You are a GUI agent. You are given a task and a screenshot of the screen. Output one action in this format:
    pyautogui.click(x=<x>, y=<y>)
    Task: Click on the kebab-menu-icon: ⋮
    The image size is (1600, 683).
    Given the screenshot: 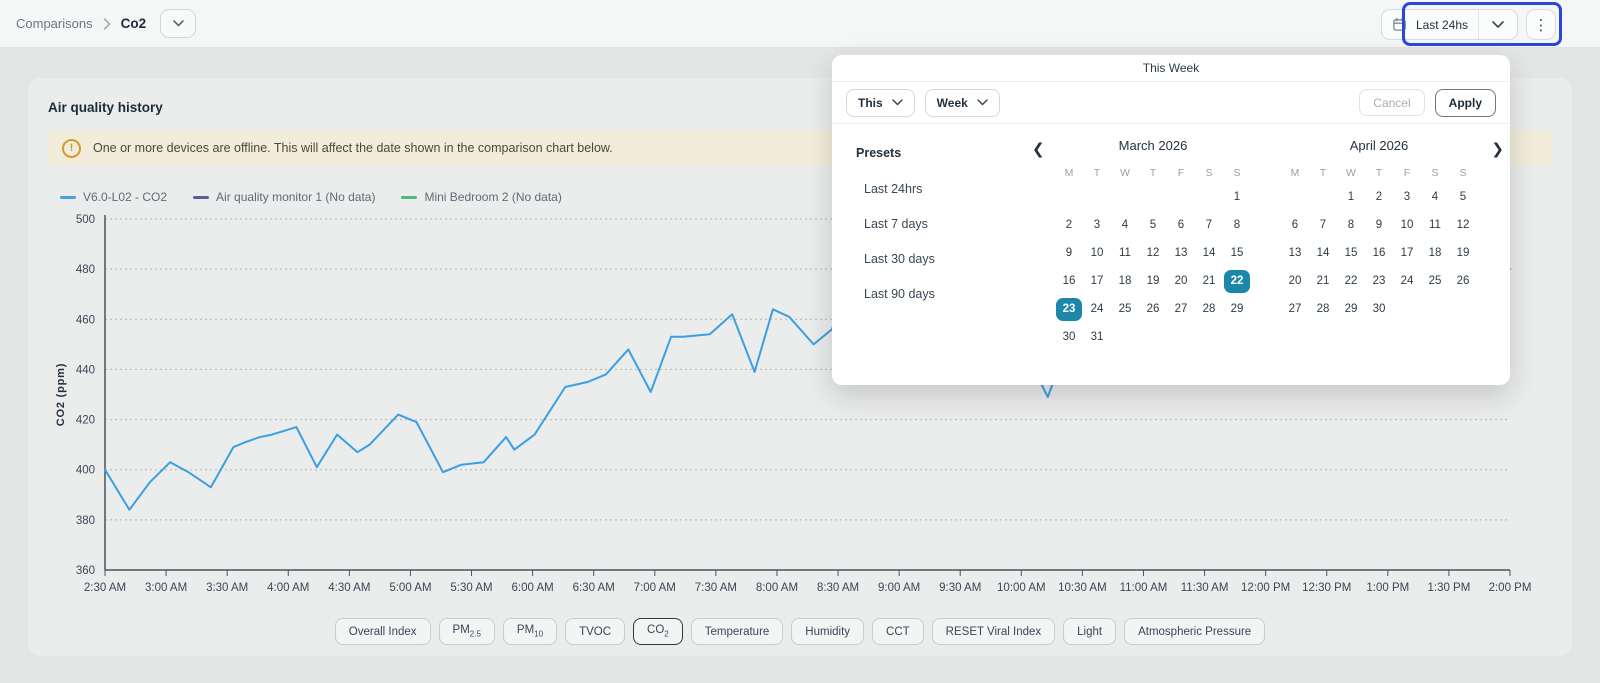 What is the action you would take?
    pyautogui.click(x=1541, y=25)
    